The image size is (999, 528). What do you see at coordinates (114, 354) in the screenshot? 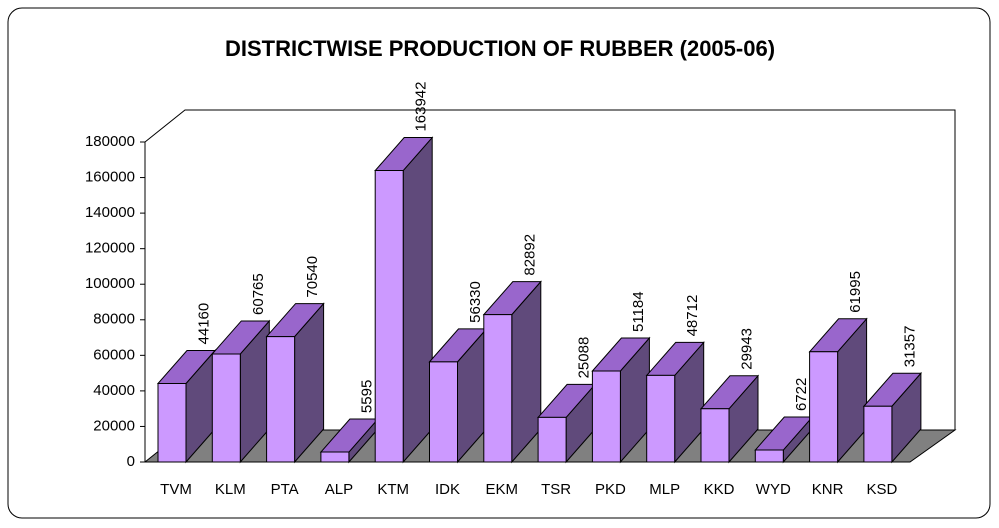
I see `y-tick-label: 60000` at bounding box center [114, 354].